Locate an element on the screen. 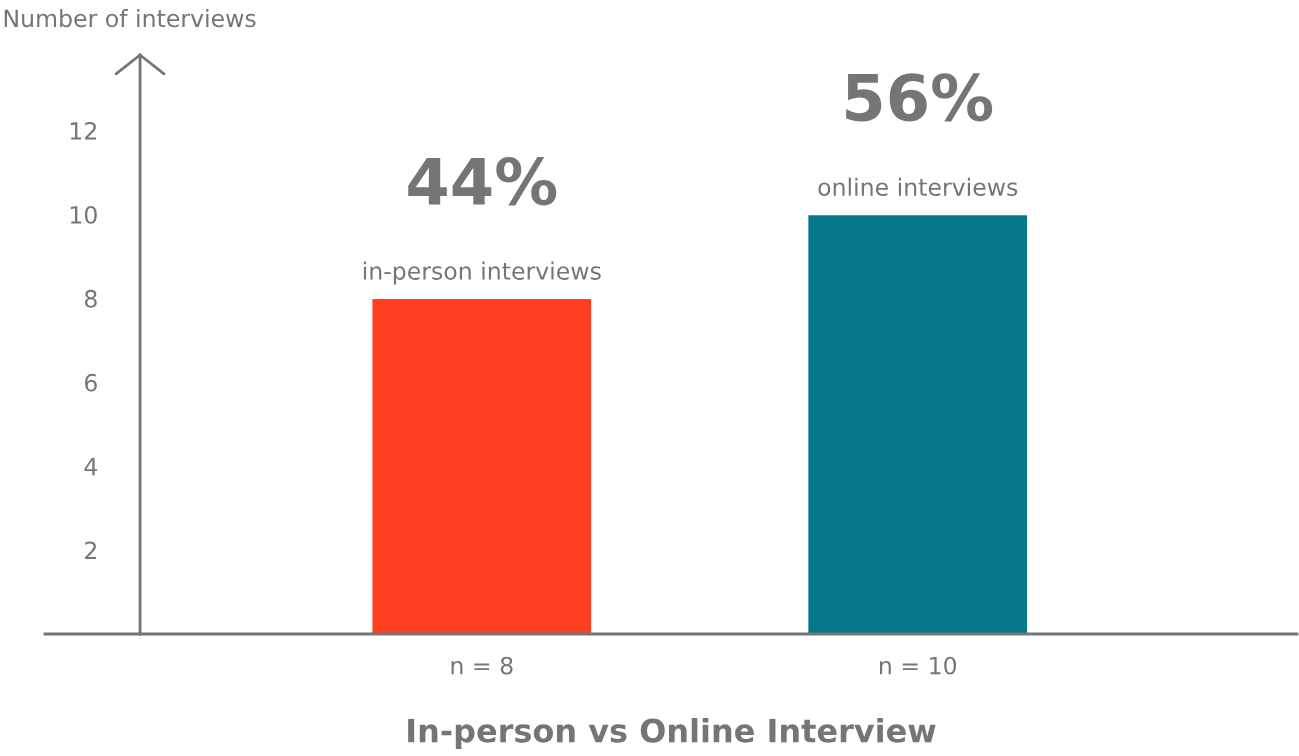 The image size is (1299, 756). y-tick-label: 12 is located at coordinates (83, 130).